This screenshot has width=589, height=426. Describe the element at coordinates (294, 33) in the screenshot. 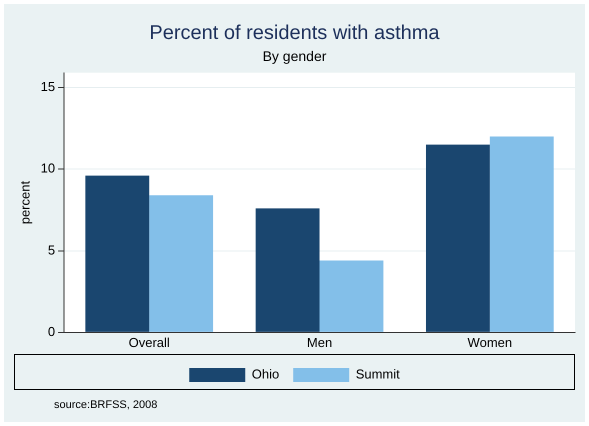

I see `chart-title: Percent of residents with asthma` at that location.